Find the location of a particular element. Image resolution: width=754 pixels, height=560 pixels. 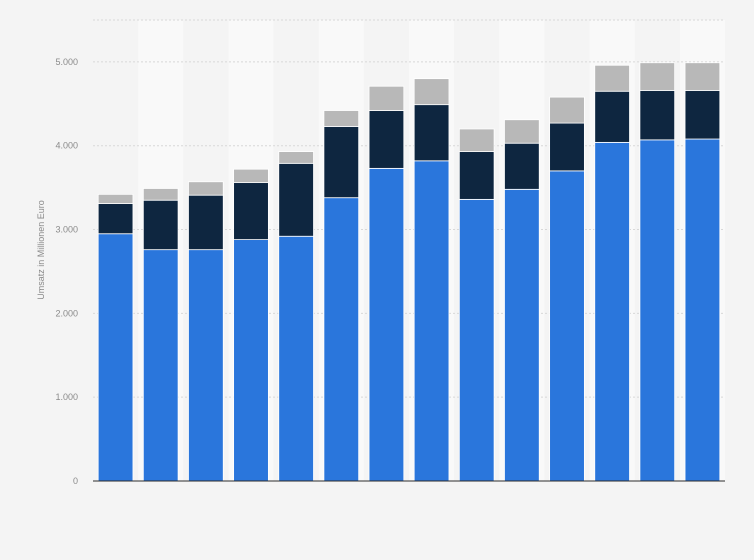

y-tick-label: 3.000 is located at coordinates (66, 230).